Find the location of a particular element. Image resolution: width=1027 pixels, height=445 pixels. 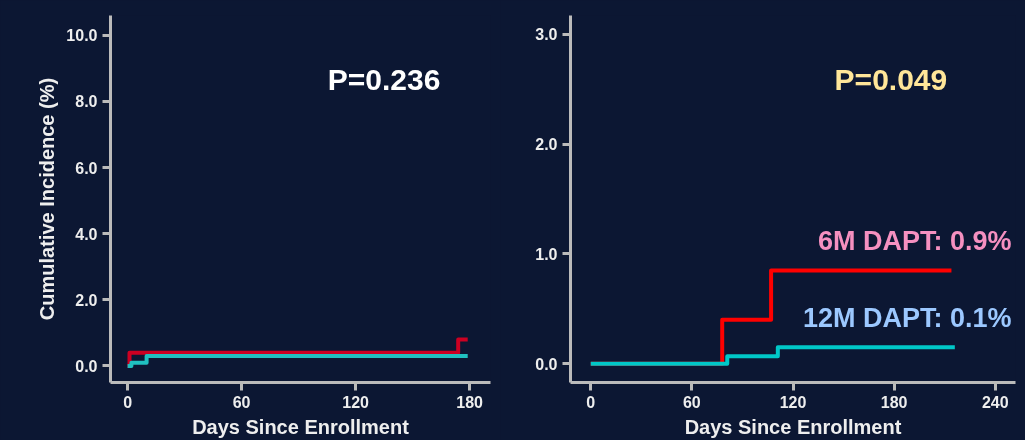

annotation: P=0.049 is located at coordinates (891, 80).